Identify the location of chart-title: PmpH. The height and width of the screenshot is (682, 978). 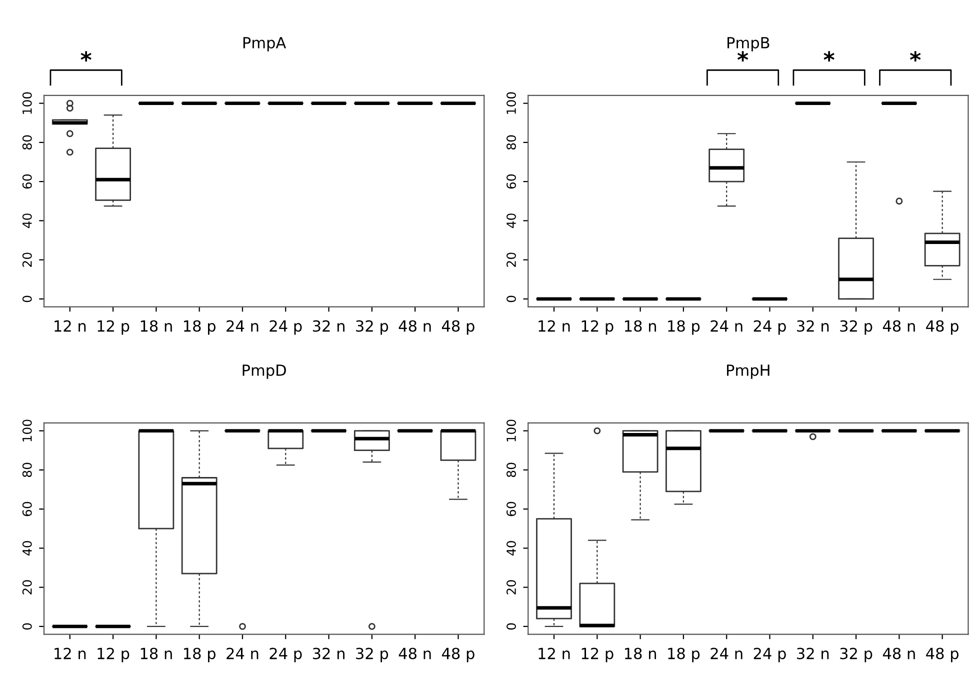
(748, 371).